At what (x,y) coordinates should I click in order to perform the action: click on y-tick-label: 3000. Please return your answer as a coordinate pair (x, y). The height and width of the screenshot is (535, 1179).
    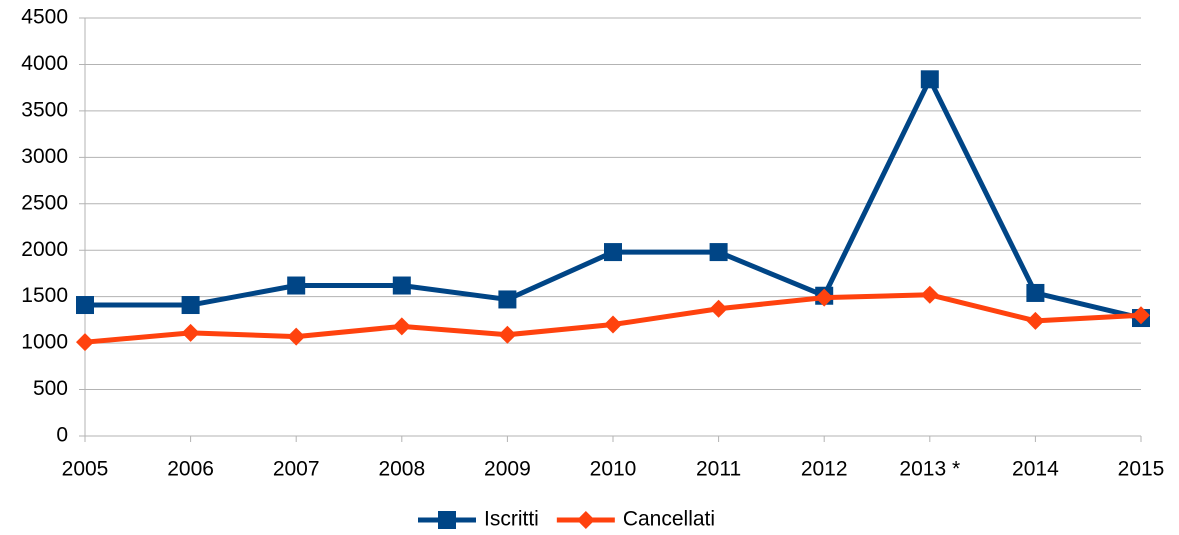
    Looking at the image, I should click on (44, 156).